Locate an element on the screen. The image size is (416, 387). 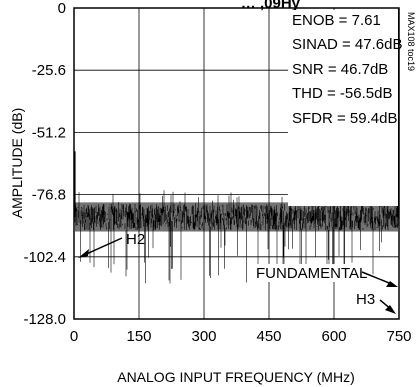
stats-box-bg is located at coordinates (343, 108).